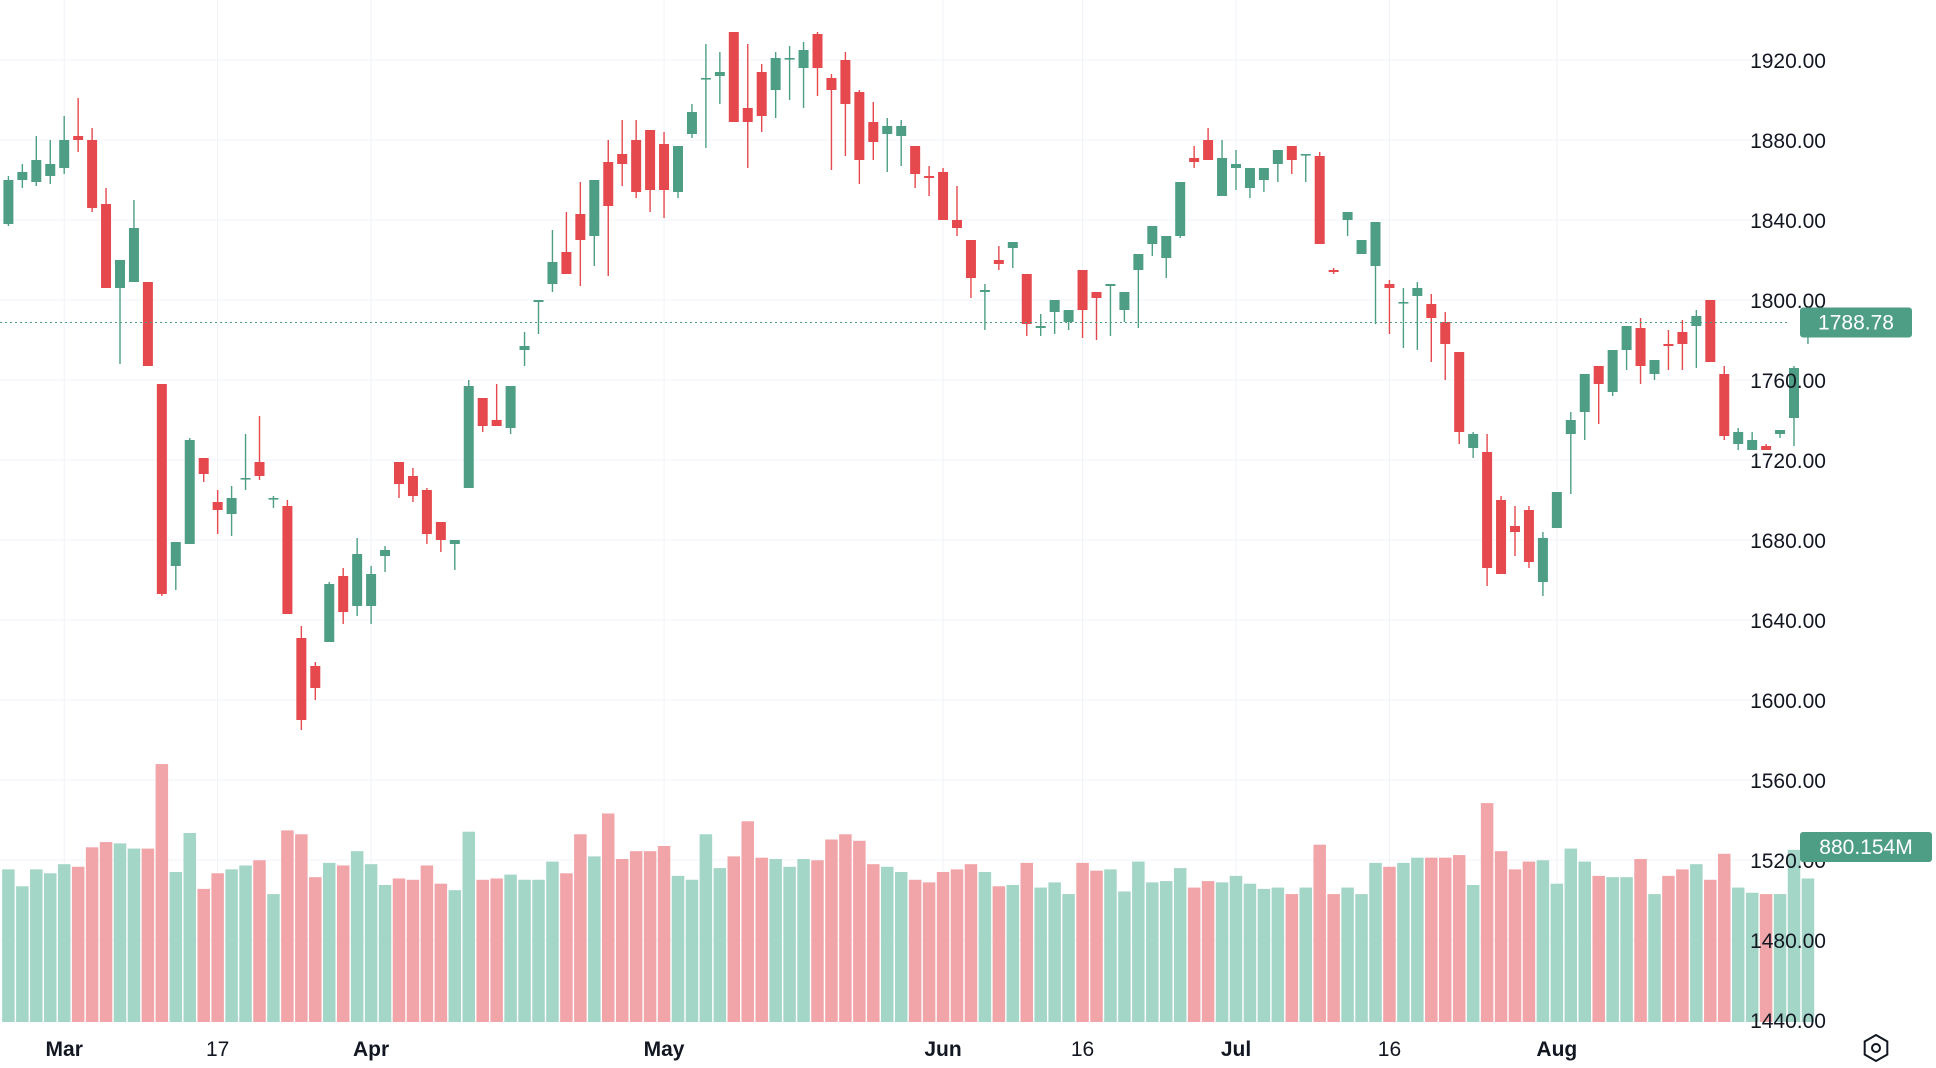 The height and width of the screenshot is (1068, 1936). Describe the element at coordinates (1788, 621) in the screenshot. I see `price-tick-label: 1640.00` at that location.